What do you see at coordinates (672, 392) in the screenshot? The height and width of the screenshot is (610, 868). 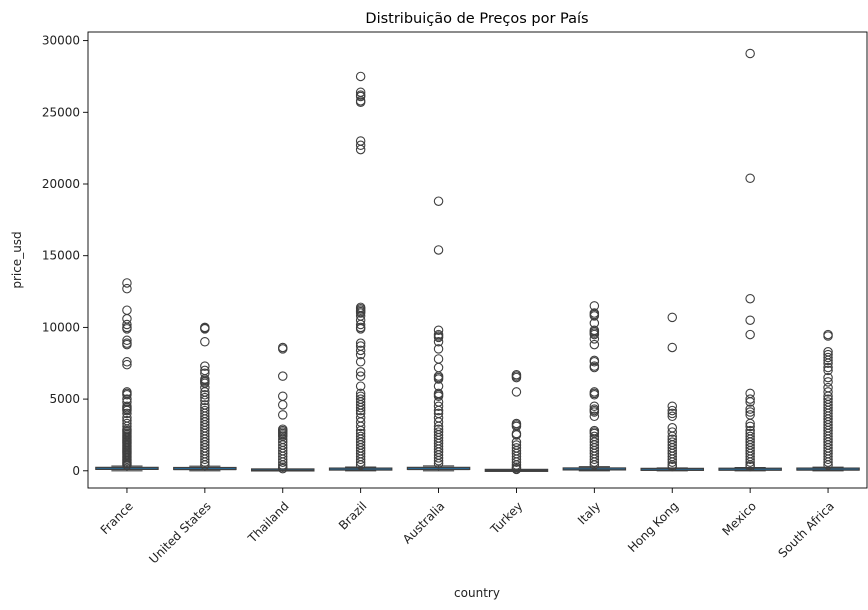 I see `box-hong-kong` at bounding box center [672, 392].